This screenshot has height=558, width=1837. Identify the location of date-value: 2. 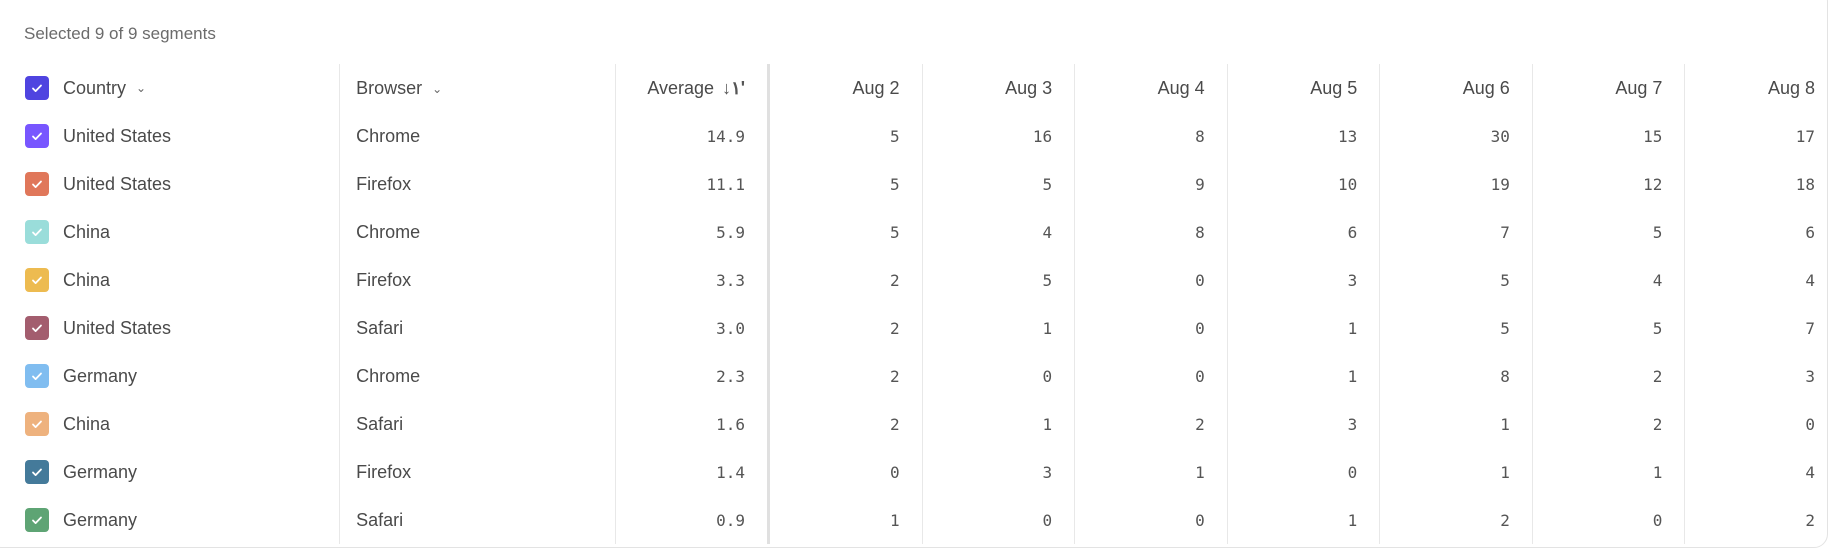
(1505, 520).